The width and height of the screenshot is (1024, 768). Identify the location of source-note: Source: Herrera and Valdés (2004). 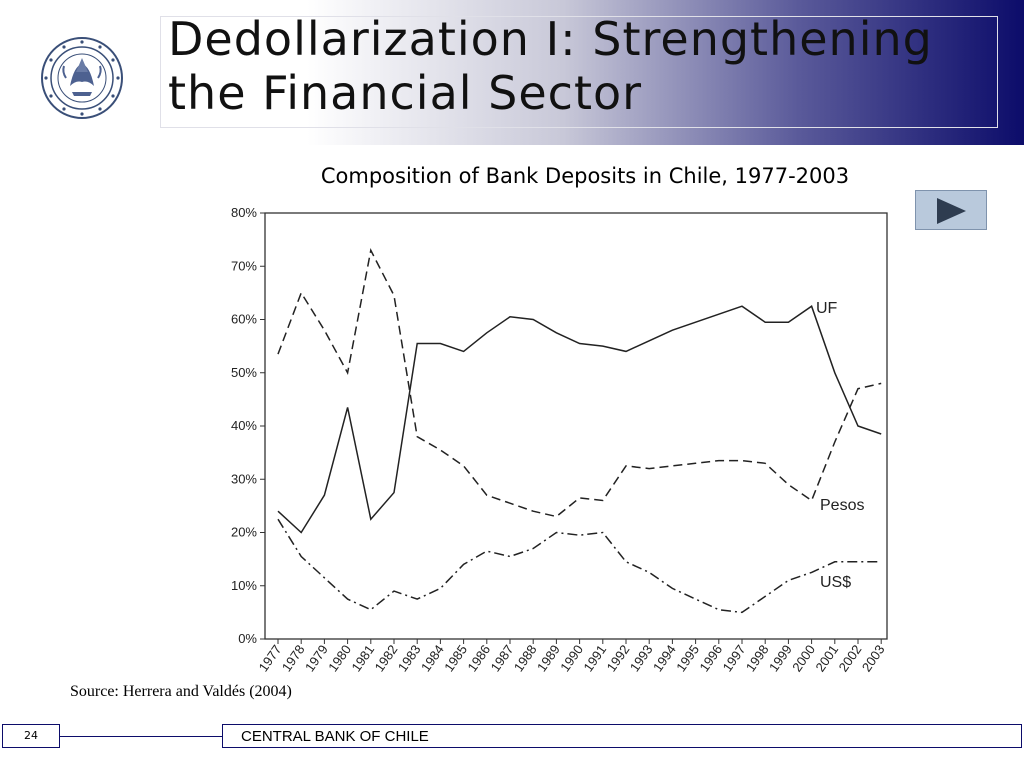
(181, 691).